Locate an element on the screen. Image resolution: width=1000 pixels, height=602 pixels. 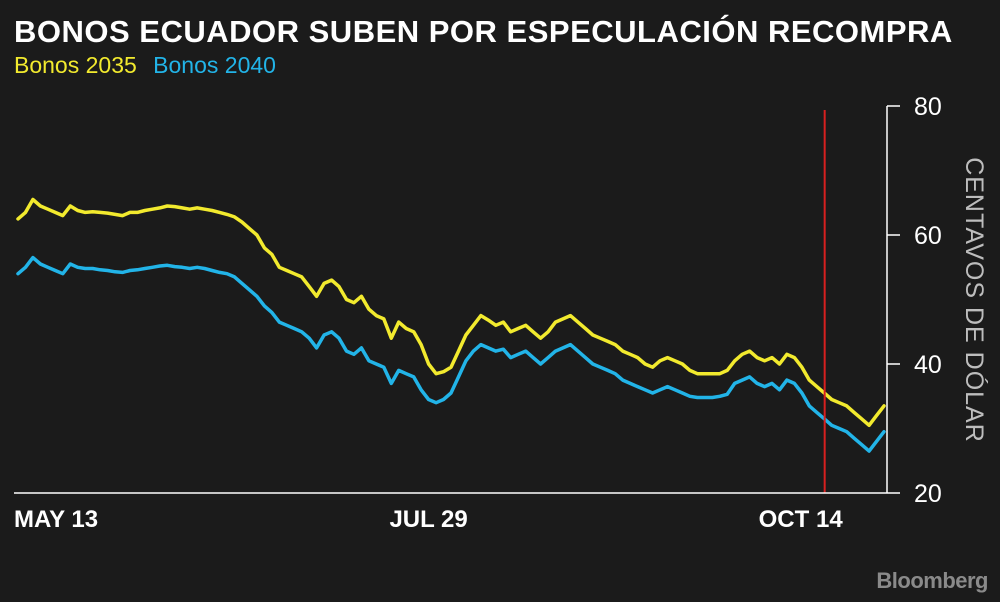
x-tick-label-jul-29: JUL 29 is located at coordinates (428, 519).